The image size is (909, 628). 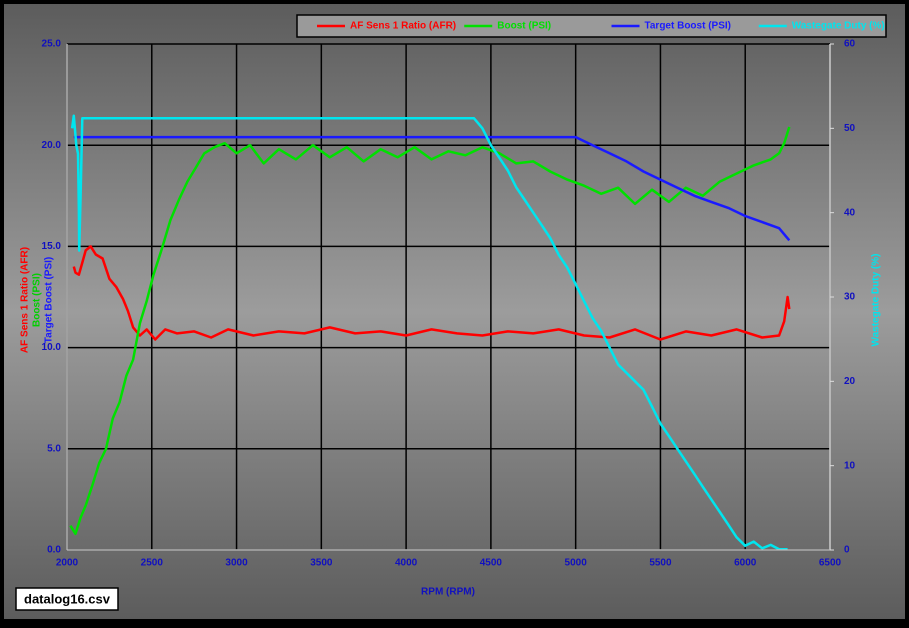 I want to click on legend-label: AF Sens 1 Ratio (AFR), so click(x=403, y=26).